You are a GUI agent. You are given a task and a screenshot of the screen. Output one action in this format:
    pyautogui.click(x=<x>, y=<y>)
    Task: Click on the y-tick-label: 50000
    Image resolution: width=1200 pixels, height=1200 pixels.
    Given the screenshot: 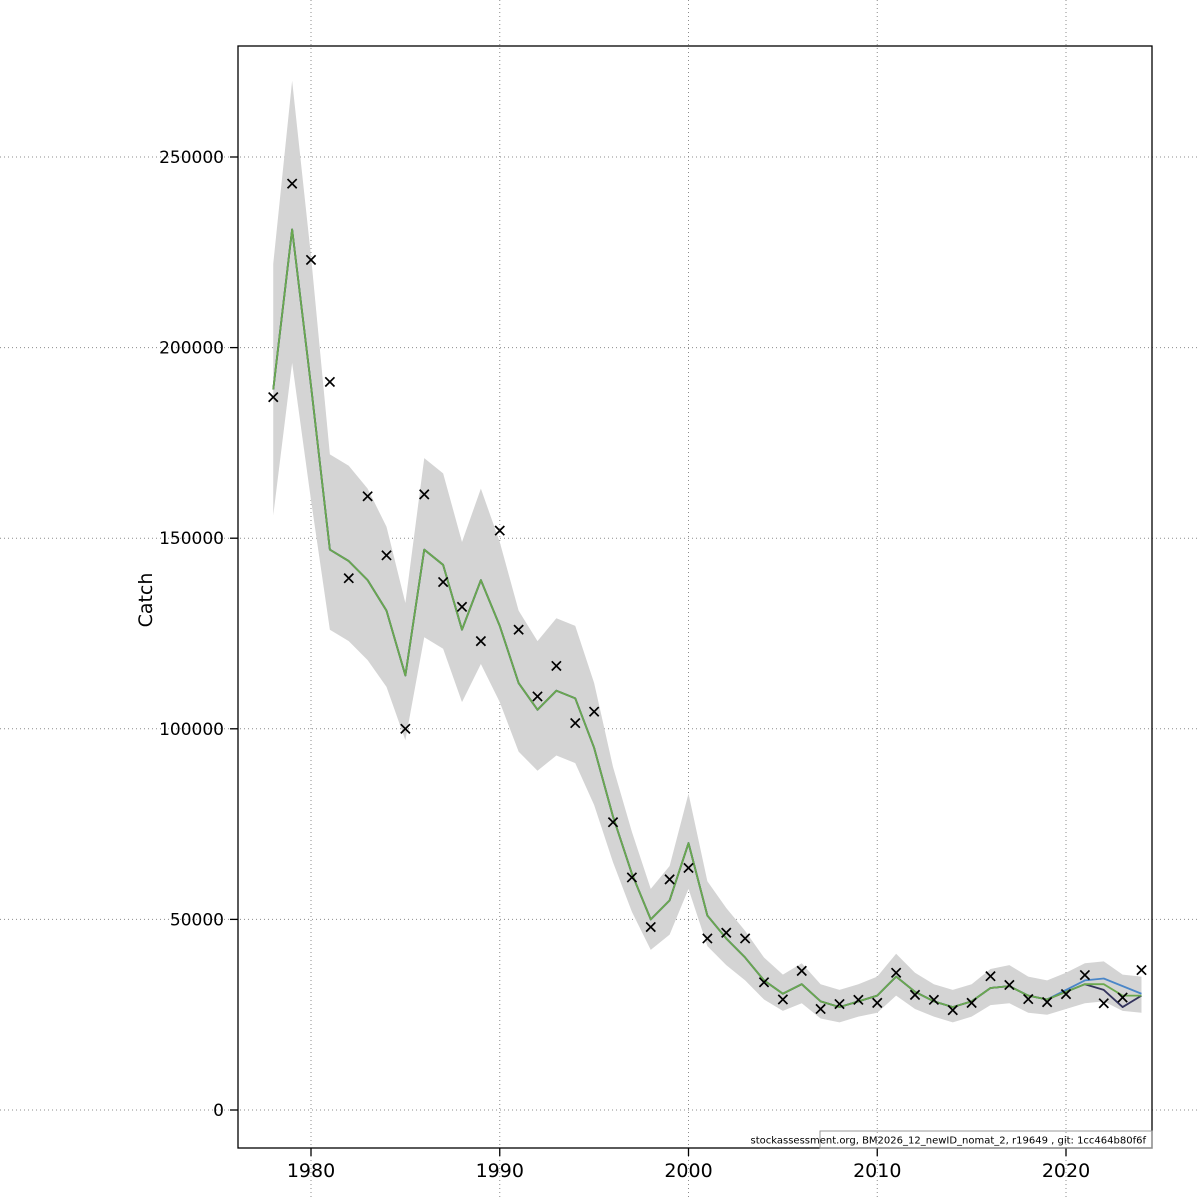 What is the action you would take?
    pyautogui.click(x=197, y=920)
    